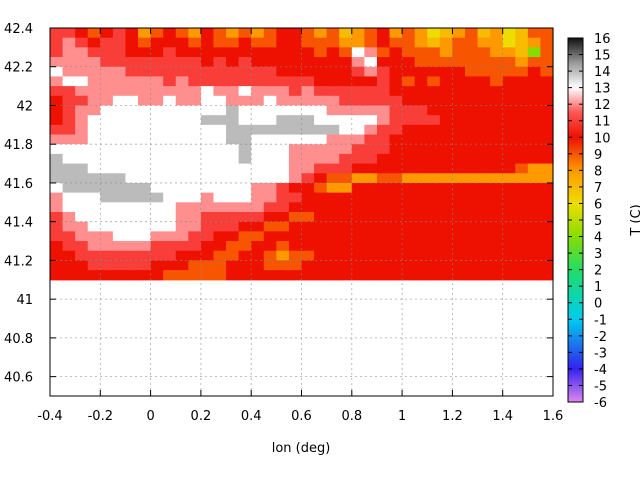 Image resolution: width=640 pixels, height=480 pixels. What do you see at coordinates (600, 403) in the screenshot?
I see `colorbar-tick-label: -6` at bounding box center [600, 403].